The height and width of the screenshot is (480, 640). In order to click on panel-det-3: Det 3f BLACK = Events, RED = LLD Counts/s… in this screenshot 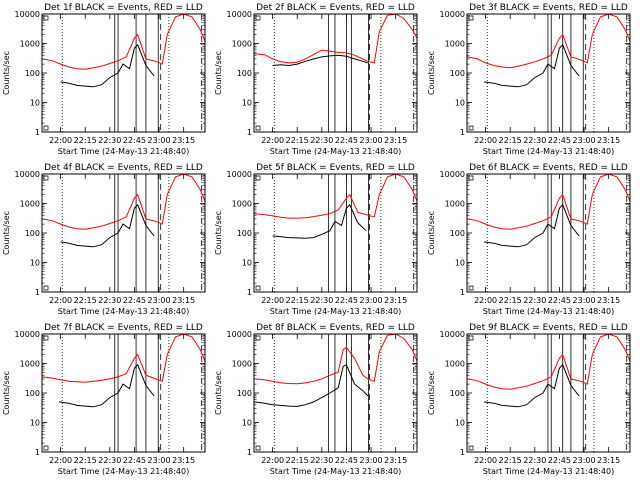, I will do `click(529, 79)`.